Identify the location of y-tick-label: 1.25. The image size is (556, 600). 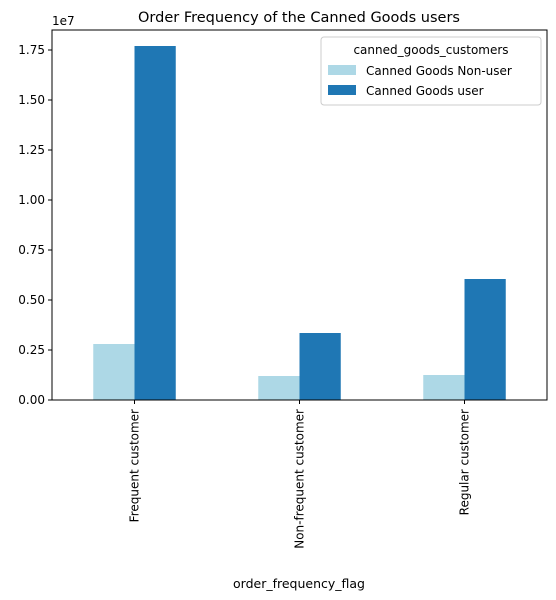
(31, 150).